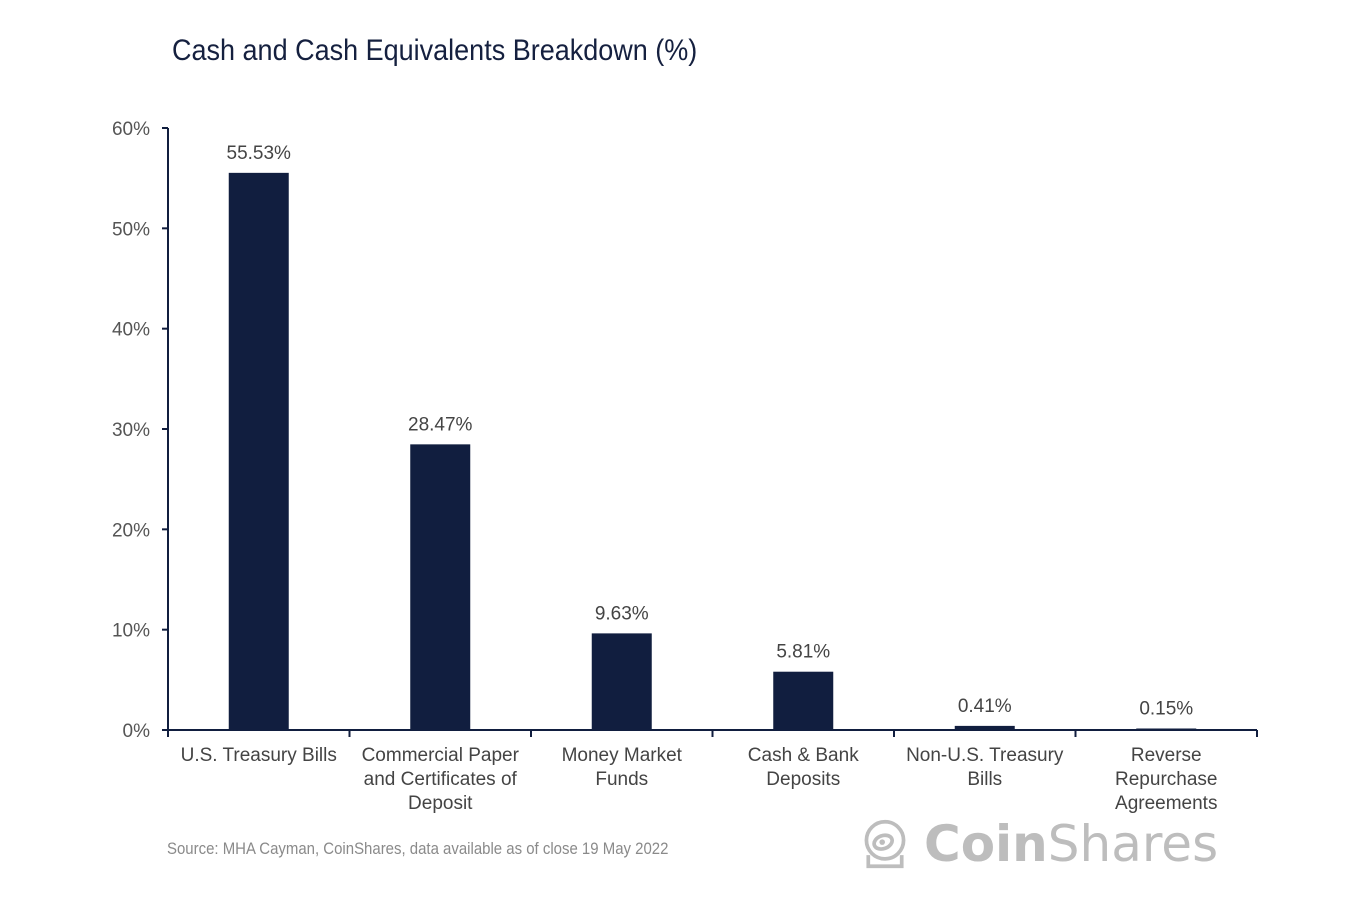  What do you see at coordinates (985, 706) in the screenshot?
I see `data-label: 0.41%` at bounding box center [985, 706].